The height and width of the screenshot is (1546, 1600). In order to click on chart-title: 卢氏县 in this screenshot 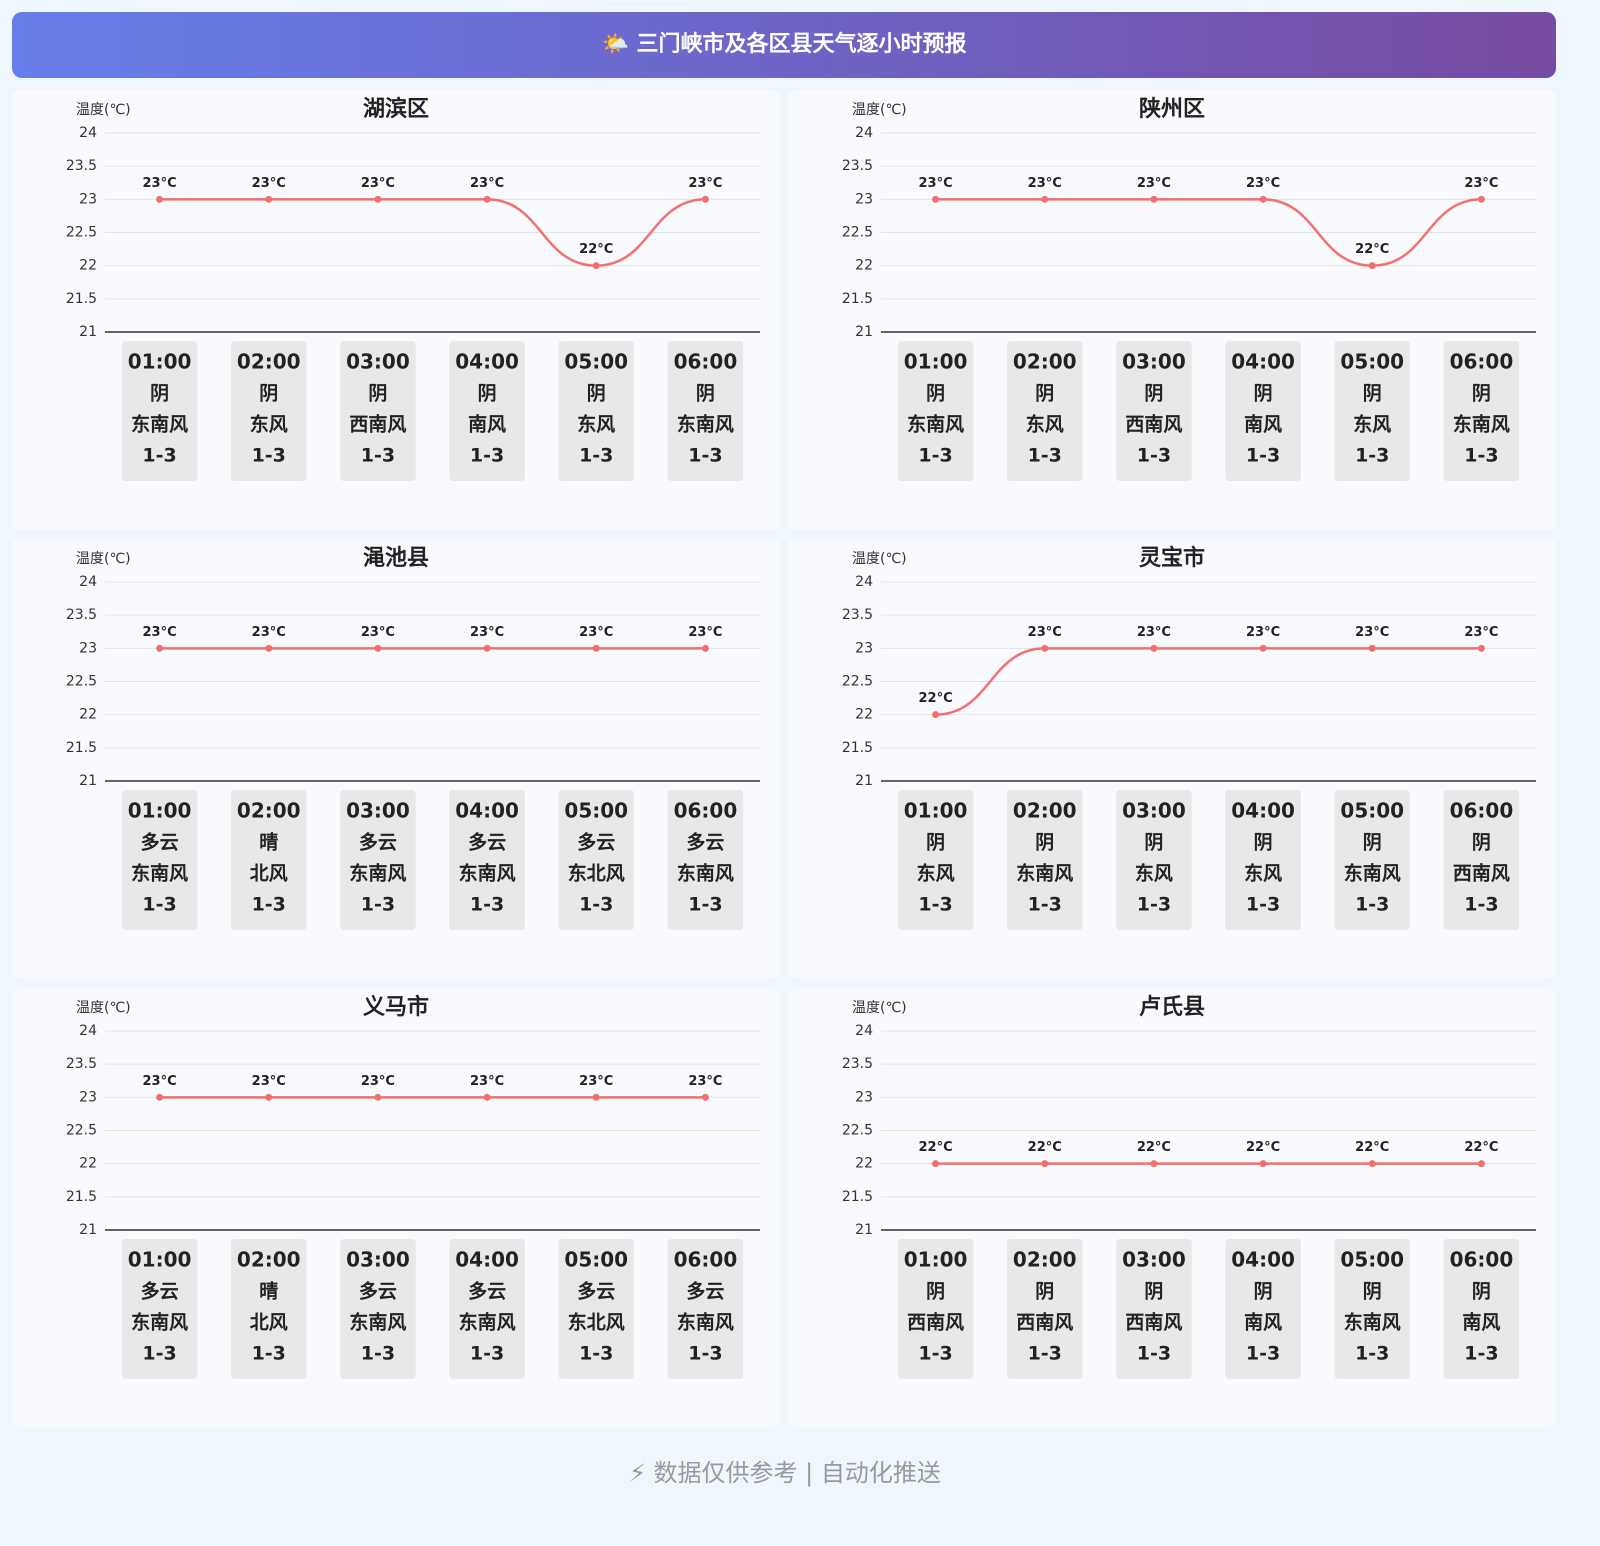, I will do `click(1172, 1007)`.